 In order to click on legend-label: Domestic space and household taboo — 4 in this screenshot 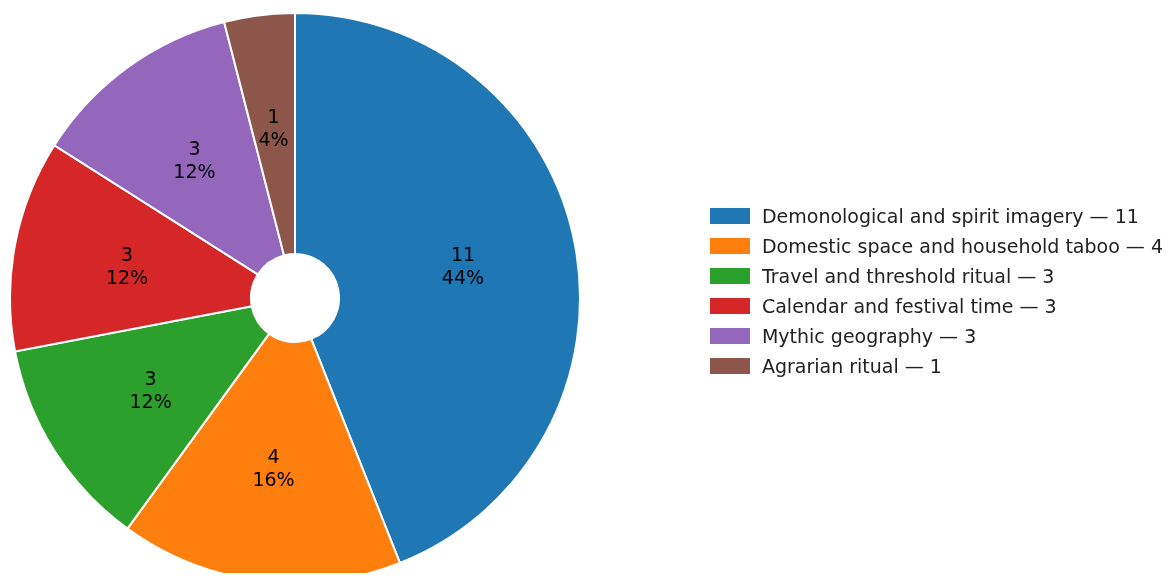, I will do `click(962, 246)`.